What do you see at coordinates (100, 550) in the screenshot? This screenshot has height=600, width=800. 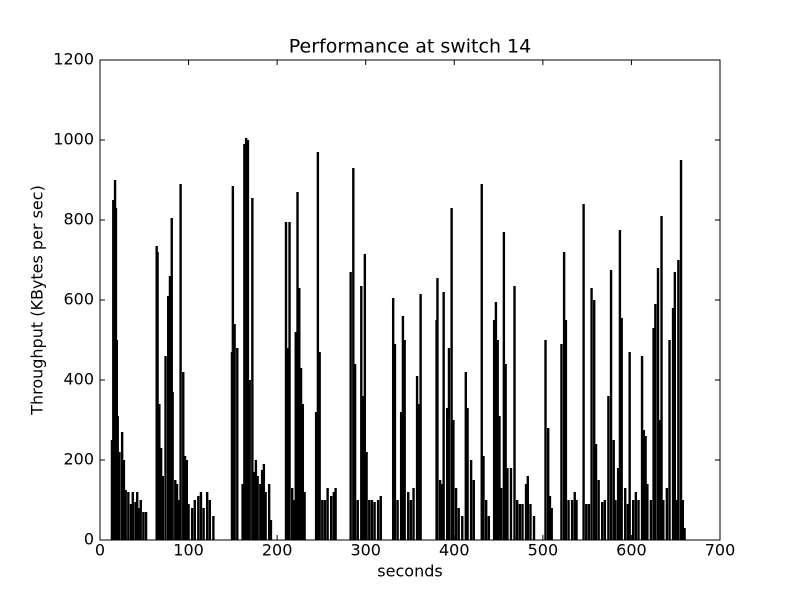 I see `x-tick-label: 0` at bounding box center [100, 550].